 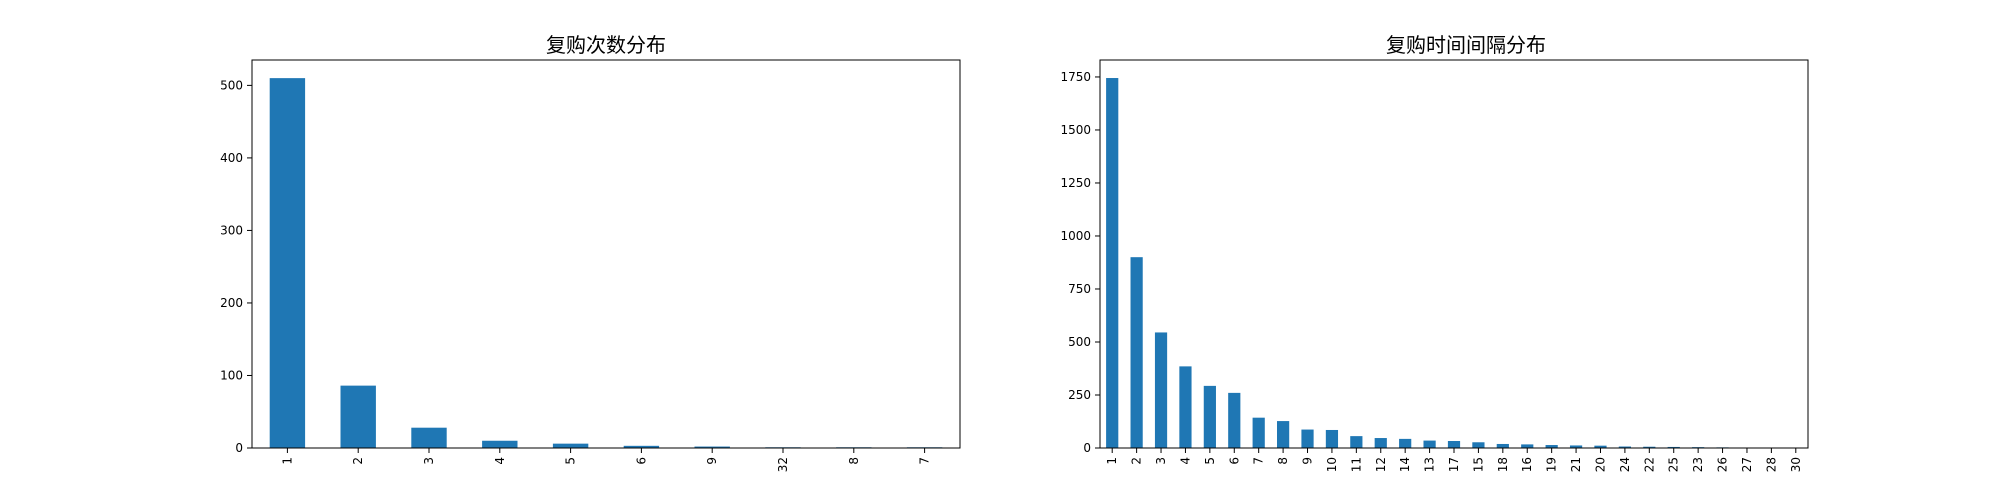 What do you see at coordinates (1075, 236) in the screenshot?
I see `y-tick-label: 1000` at bounding box center [1075, 236].